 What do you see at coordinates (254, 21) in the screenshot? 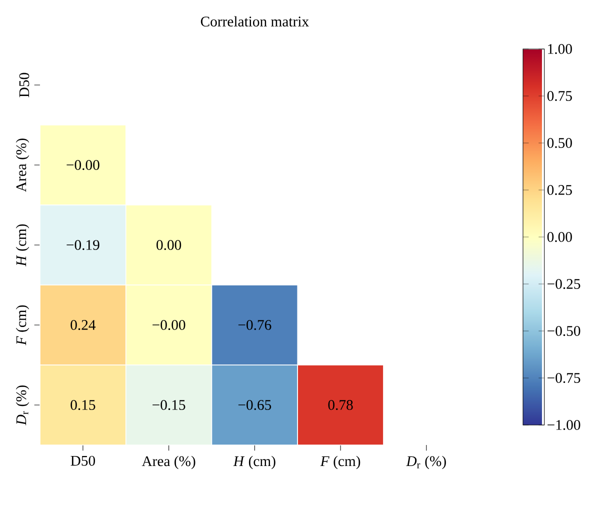
I see `chart-title: Correlation matrix` at bounding box center [254, 21].